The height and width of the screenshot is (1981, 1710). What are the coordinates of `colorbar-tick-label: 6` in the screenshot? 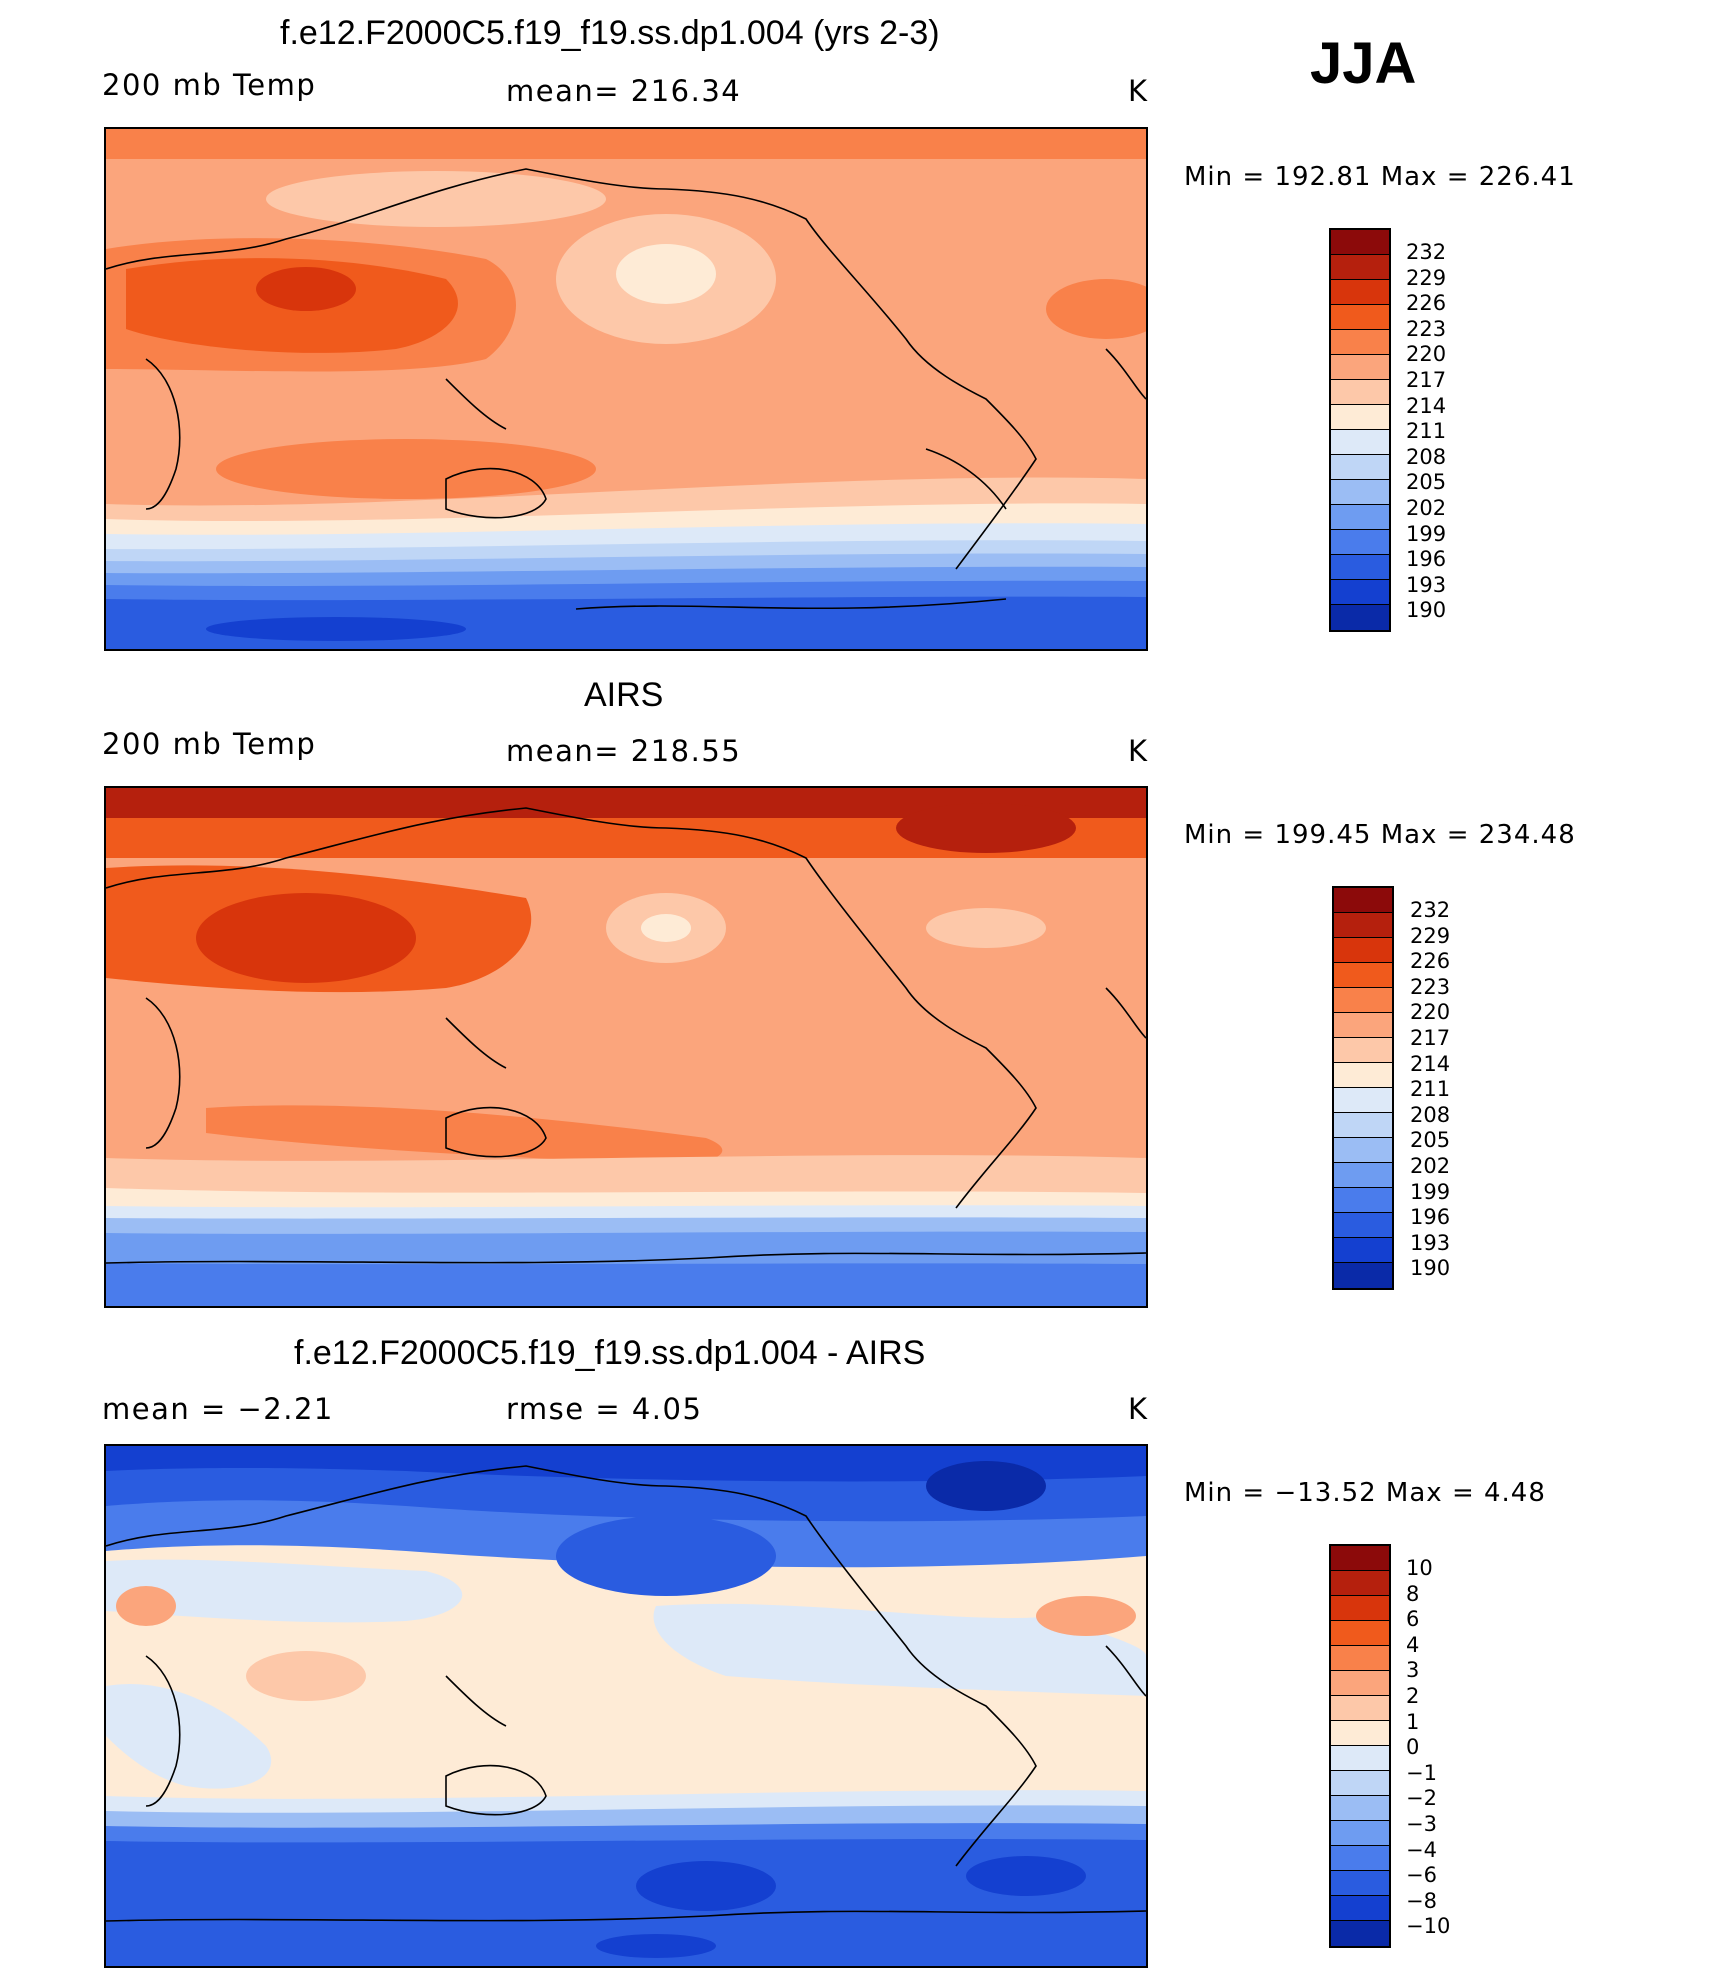 It's located at (1413, 1619).